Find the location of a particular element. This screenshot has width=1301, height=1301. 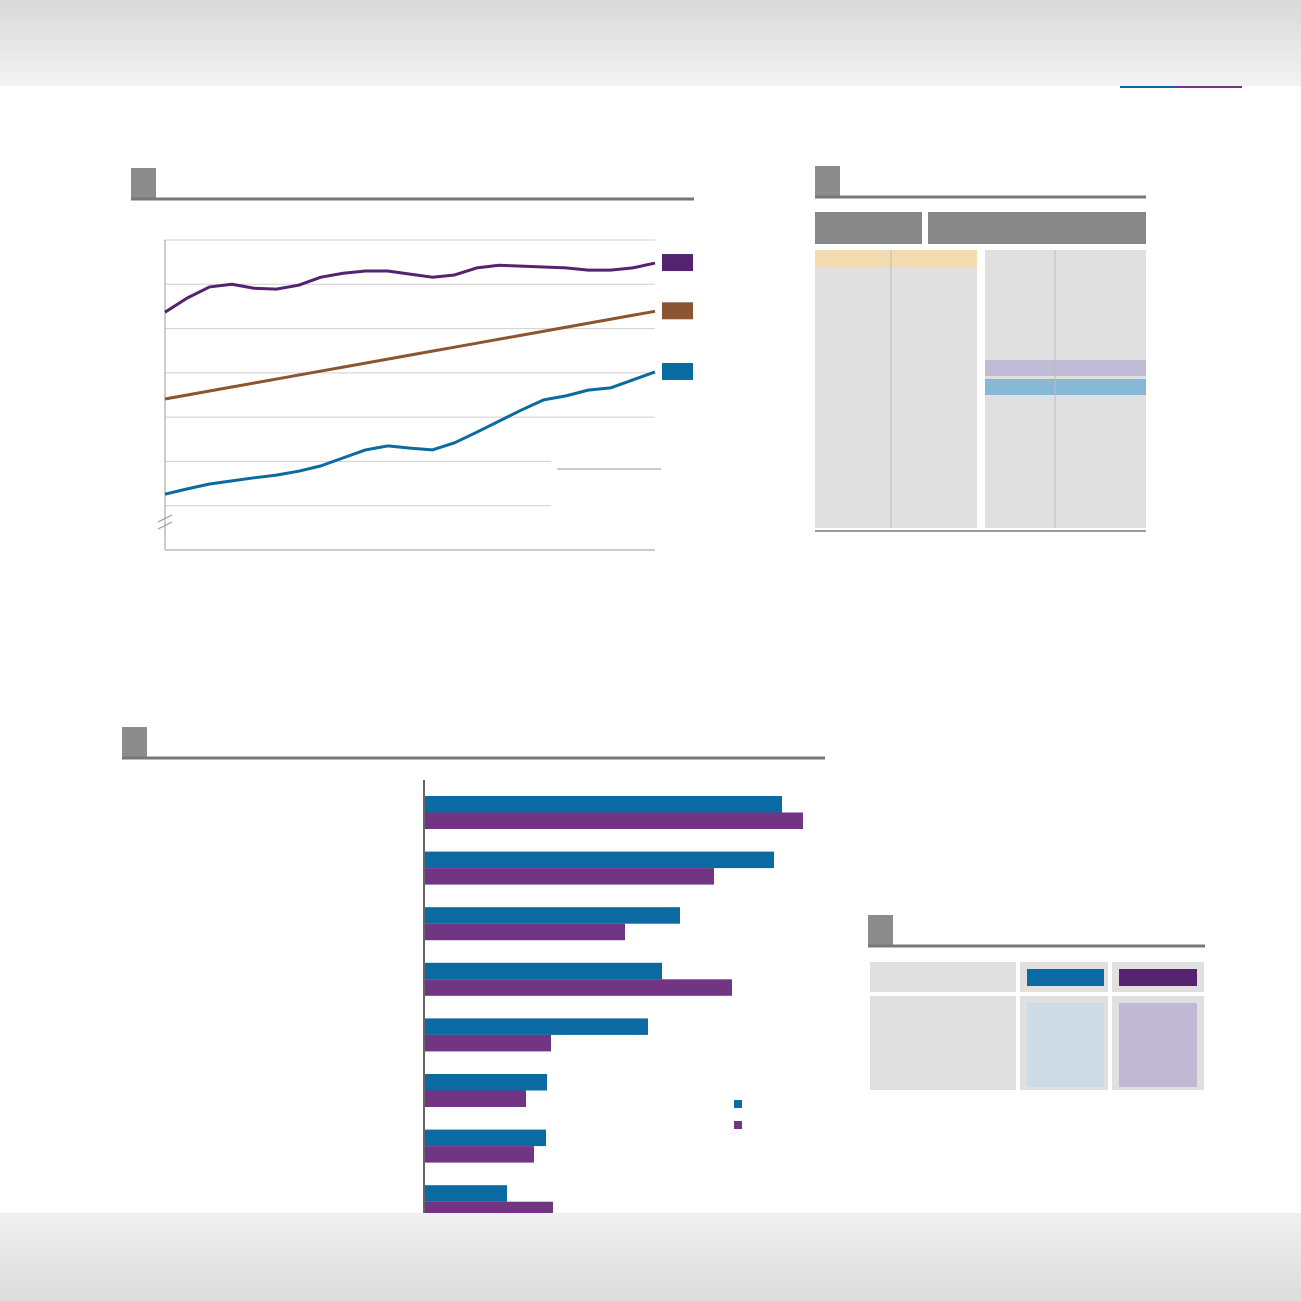

footer is located at coordinates (650, 1257).